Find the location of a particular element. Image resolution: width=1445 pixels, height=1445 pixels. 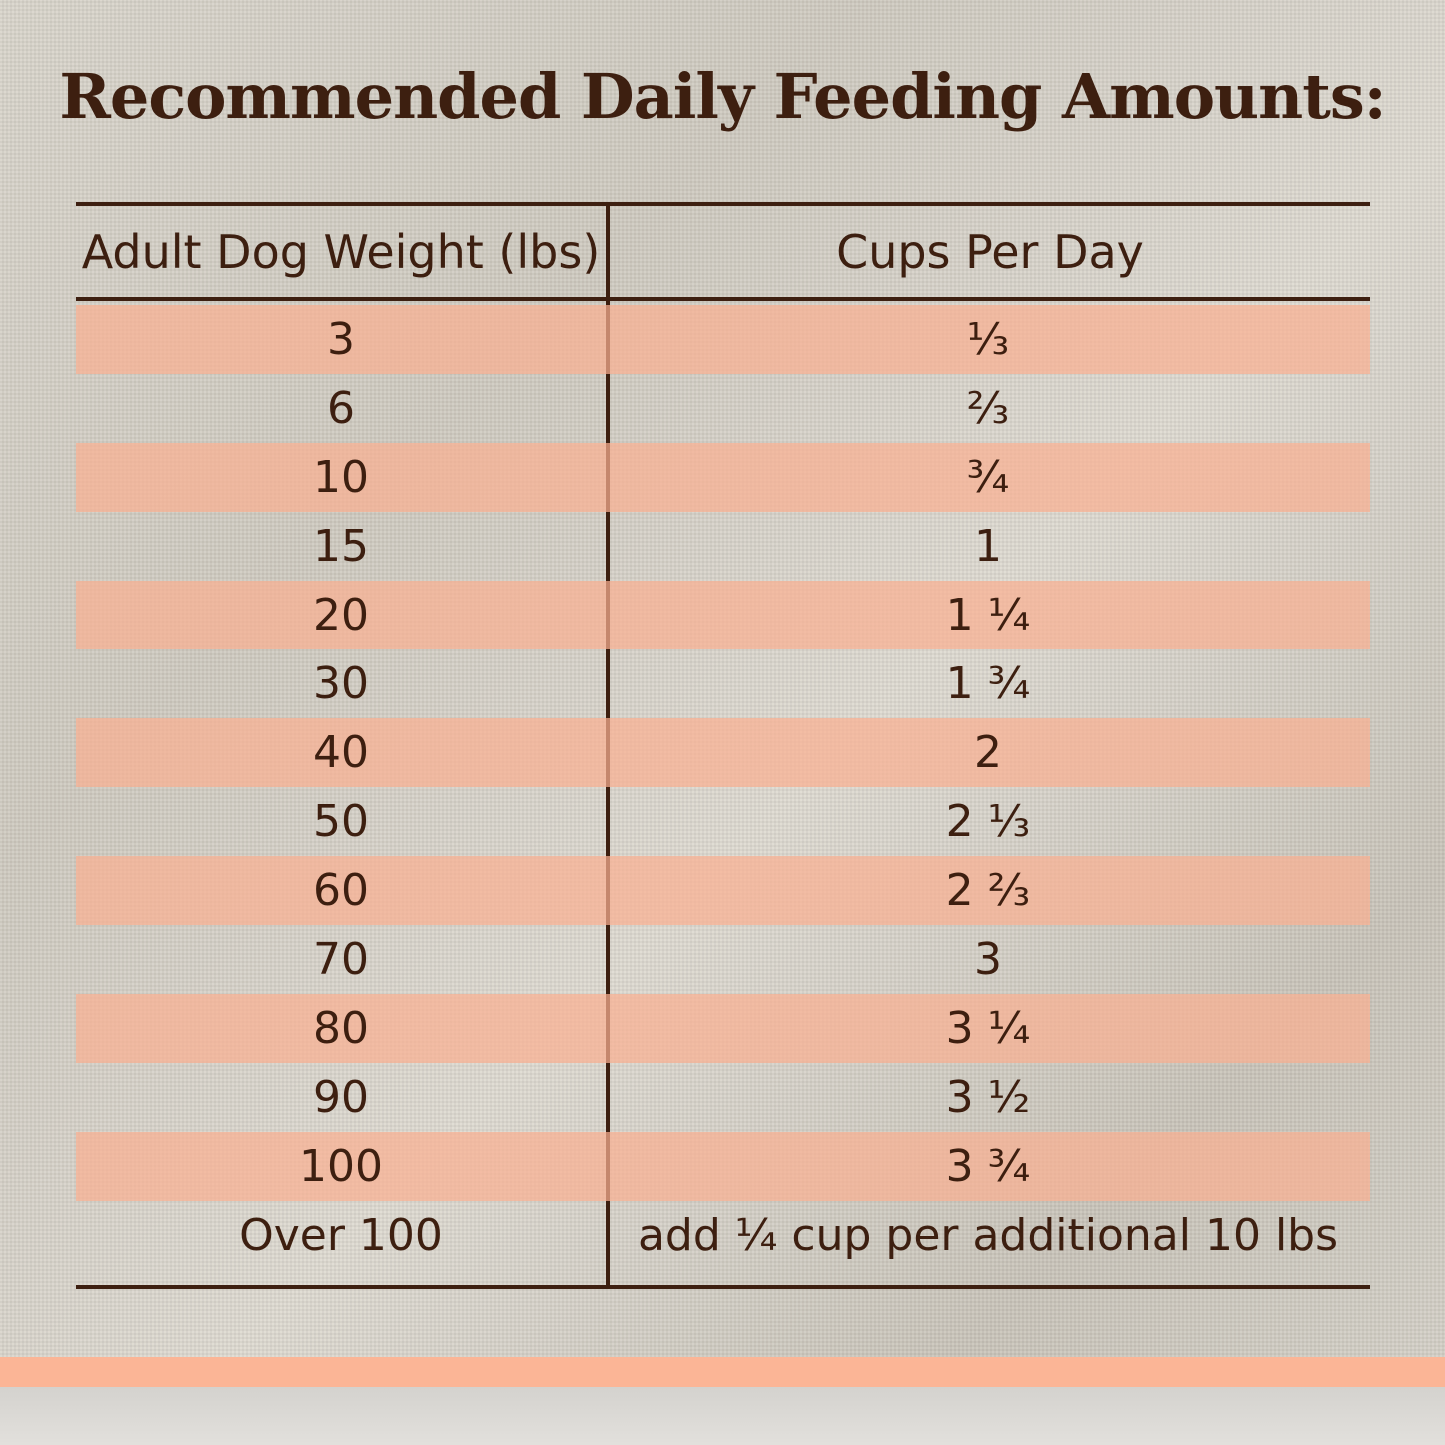

table-row: 30 1 ¾ is located at coordinates (723, 683).